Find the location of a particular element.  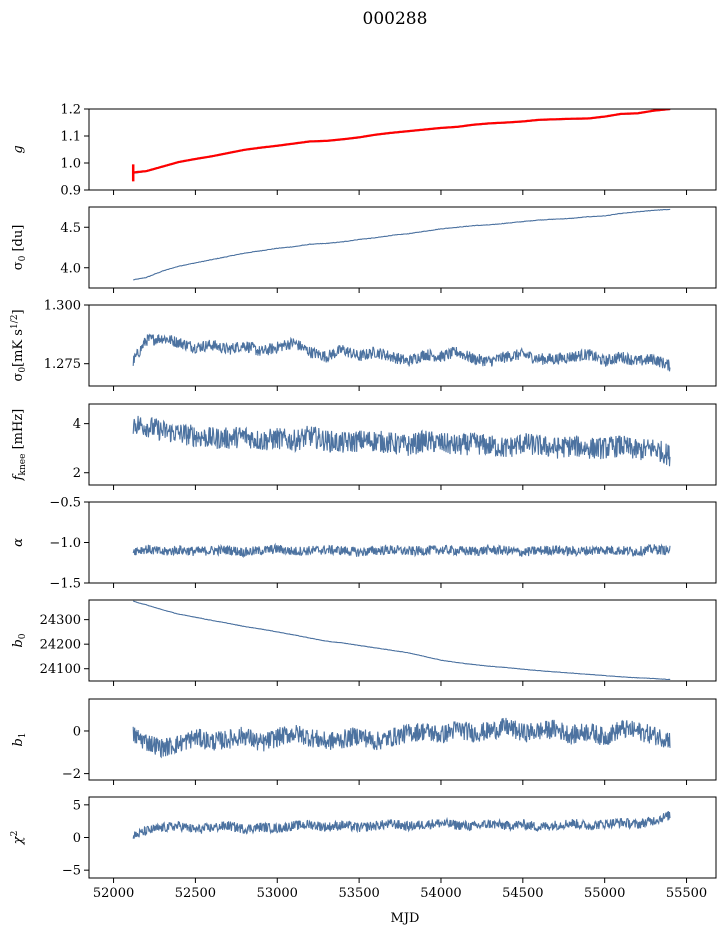

panel-3: 1.275 1.300 σ0[mK s1/2] is located at coordinates (363, 345).